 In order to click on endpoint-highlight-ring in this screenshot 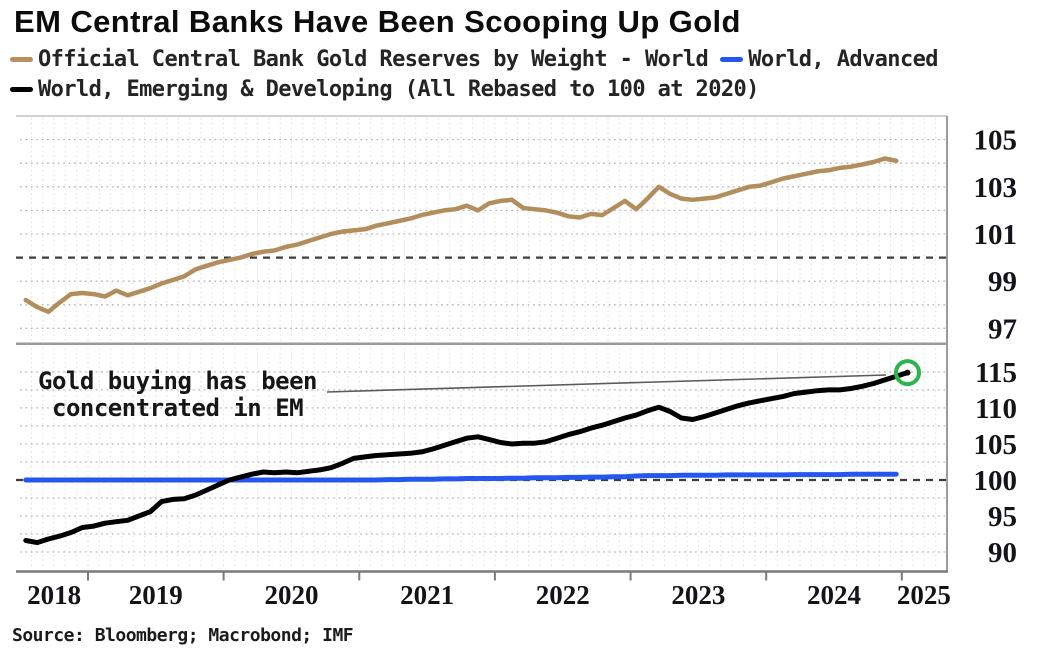, I will do `click(907, 373)`.